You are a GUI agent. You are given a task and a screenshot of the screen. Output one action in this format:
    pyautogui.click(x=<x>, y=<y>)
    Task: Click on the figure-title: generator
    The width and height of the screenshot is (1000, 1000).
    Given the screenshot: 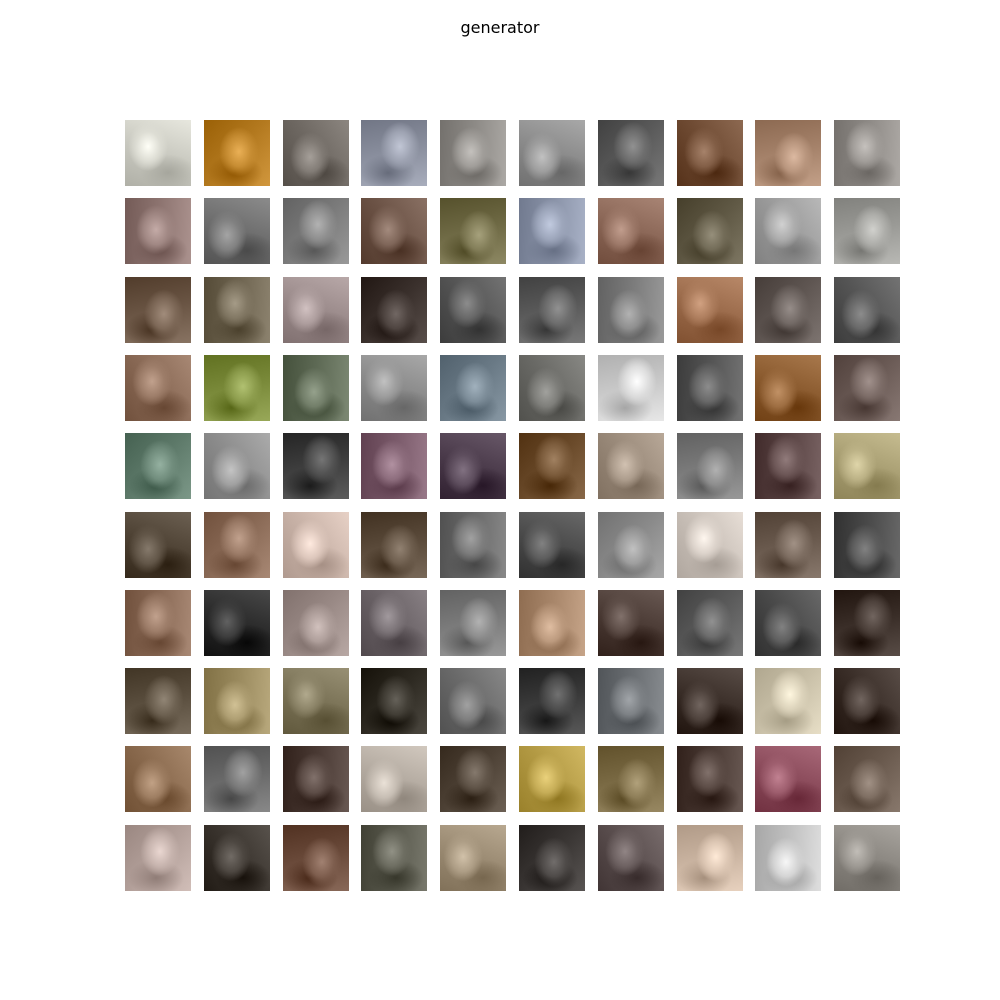 What is the action you would take?
    pyautogui.click(x=500, y=27)
    